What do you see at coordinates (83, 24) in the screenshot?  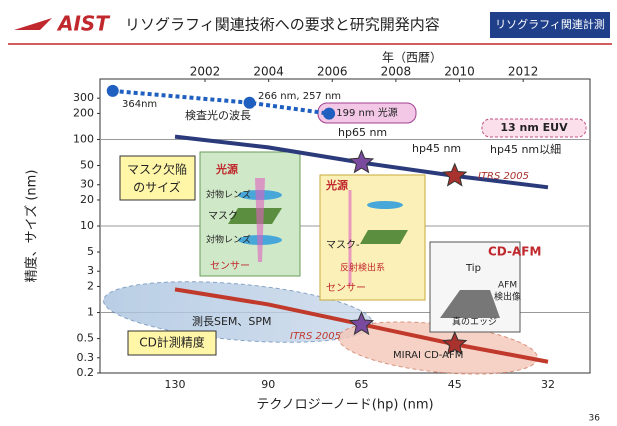 I see `logo: AIST` at bounding box center [83, 24].